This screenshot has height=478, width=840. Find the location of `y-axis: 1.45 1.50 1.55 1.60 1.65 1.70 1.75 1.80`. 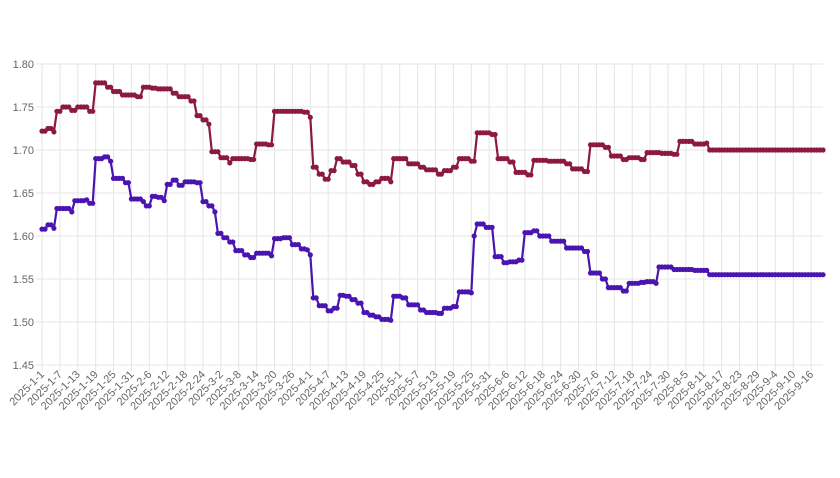

y-axis: 1.45 1.50 1.55 1.60 1.65 1.70 1.75 1.80 is located at coordinates (23, 215).